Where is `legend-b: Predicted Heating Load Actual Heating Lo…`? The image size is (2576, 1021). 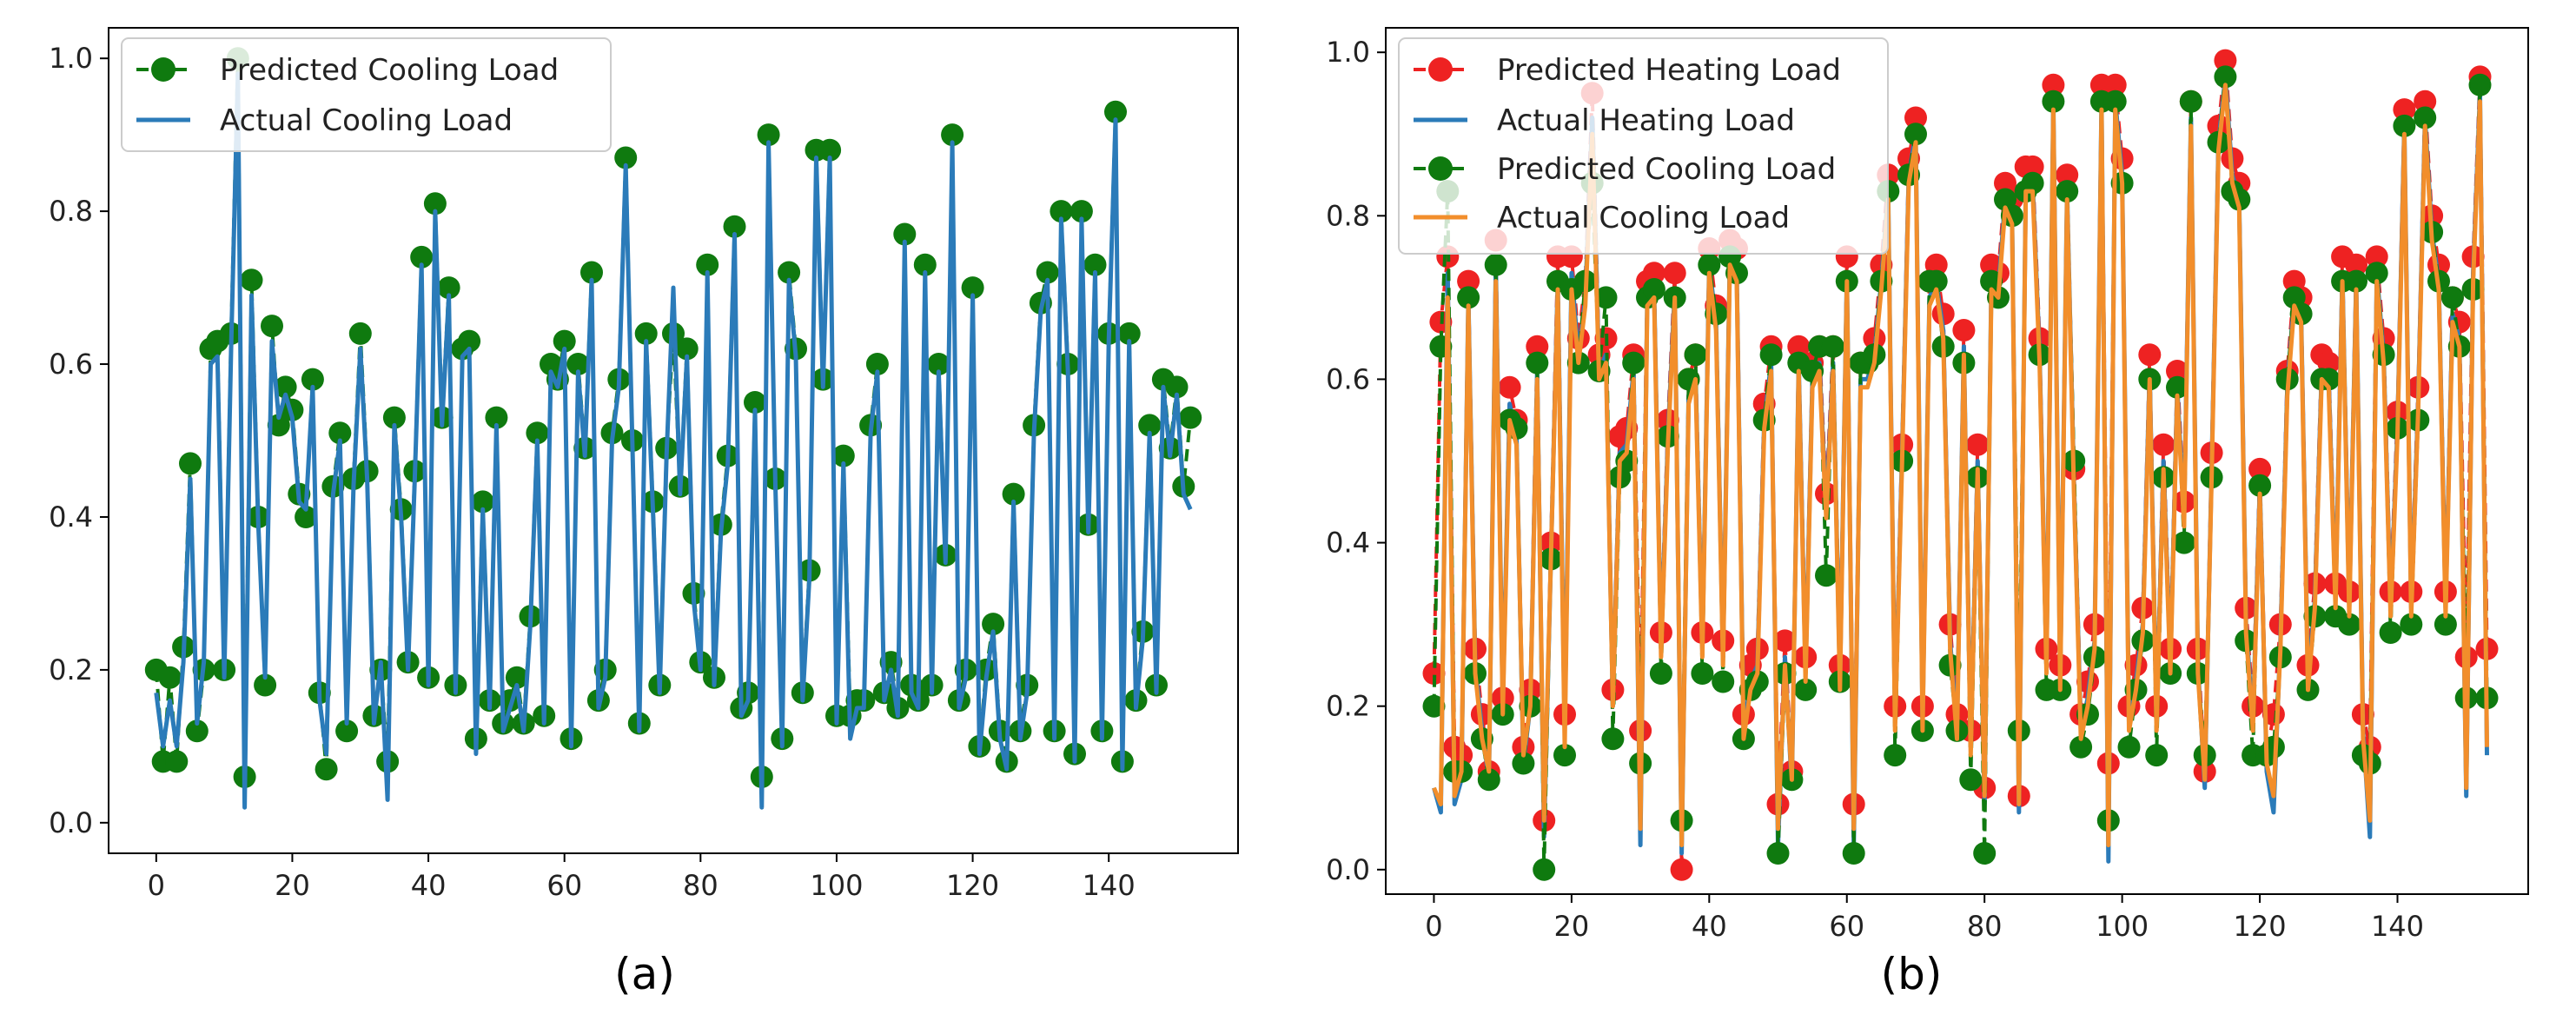 legend-b: Predicted Heating Load Actual Heating Lo… is located at coordinates (1643, 146).